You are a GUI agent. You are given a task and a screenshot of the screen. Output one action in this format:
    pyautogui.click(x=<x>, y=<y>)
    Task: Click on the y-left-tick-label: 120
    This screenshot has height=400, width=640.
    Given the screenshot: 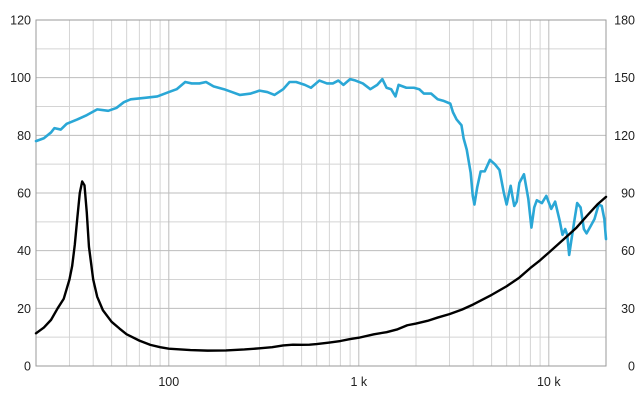 What is the action you would take?
    pyautogui.click(x=20, y=21)
    